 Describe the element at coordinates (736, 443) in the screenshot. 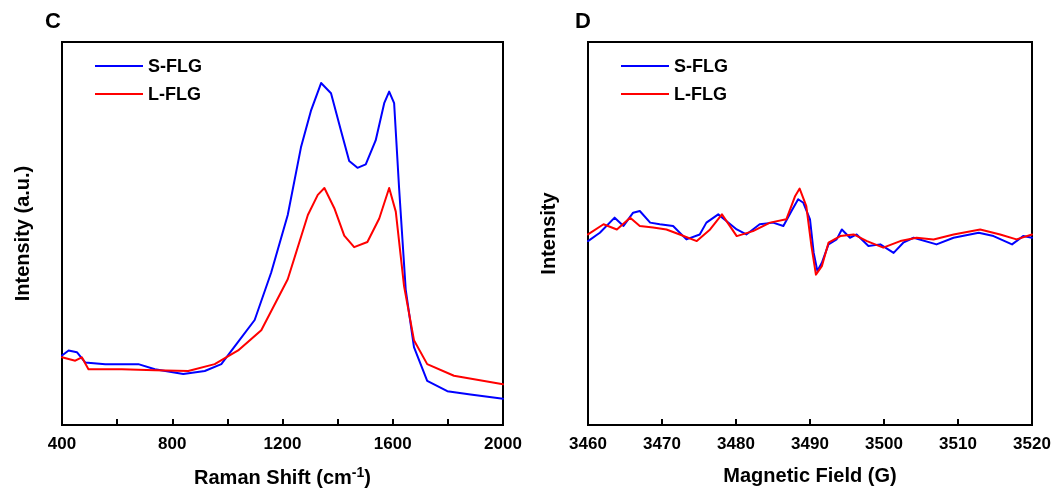

I see `x-tick-label: 3480` at that location.